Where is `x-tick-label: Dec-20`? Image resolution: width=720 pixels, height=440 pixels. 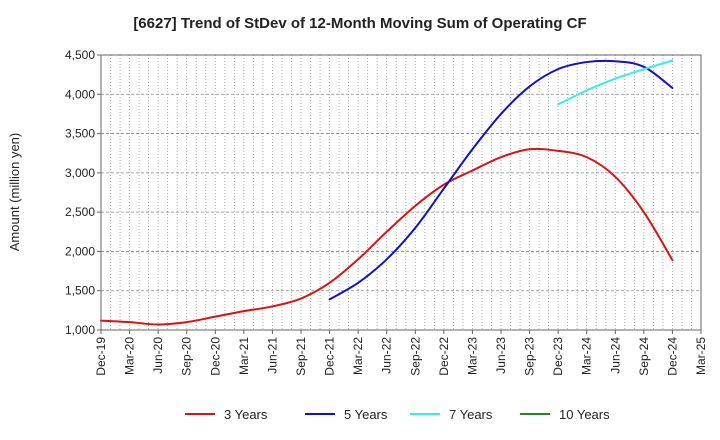 x-tick-label: Dec-20 is located at coordinates (215, 356).